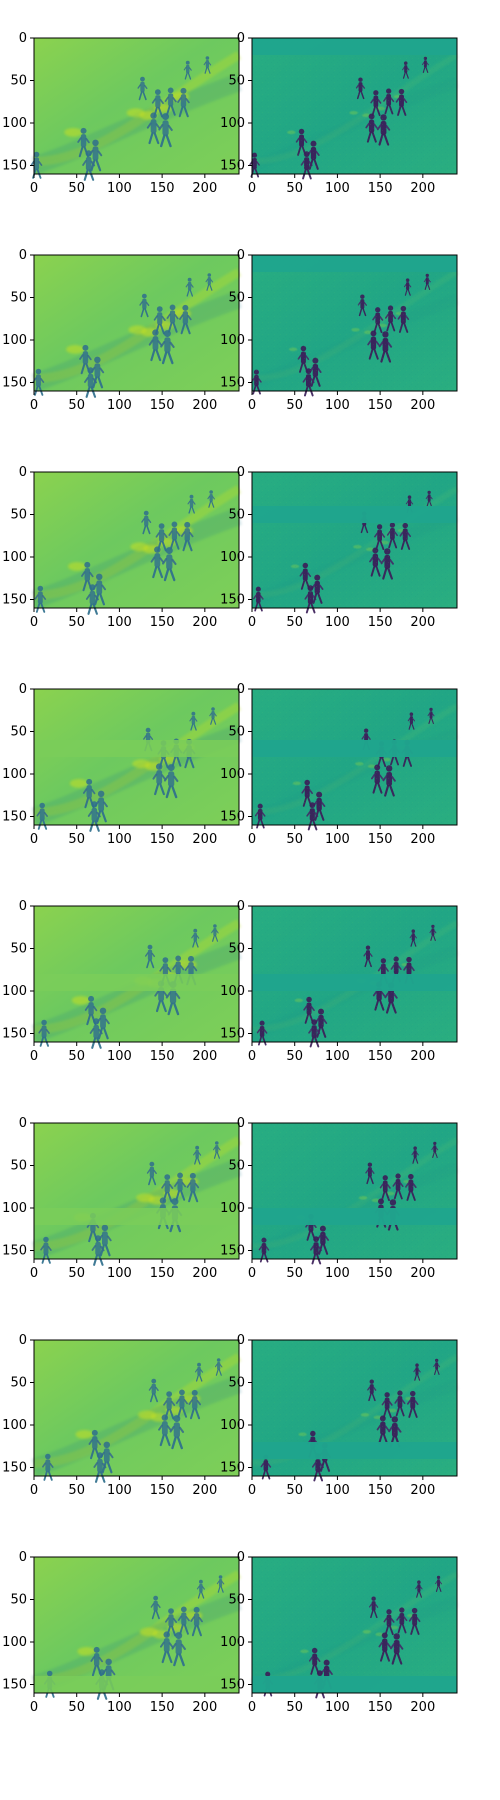  I want to click on right-panel-row-2-ytick-label-0: 0, so click(241, 255).